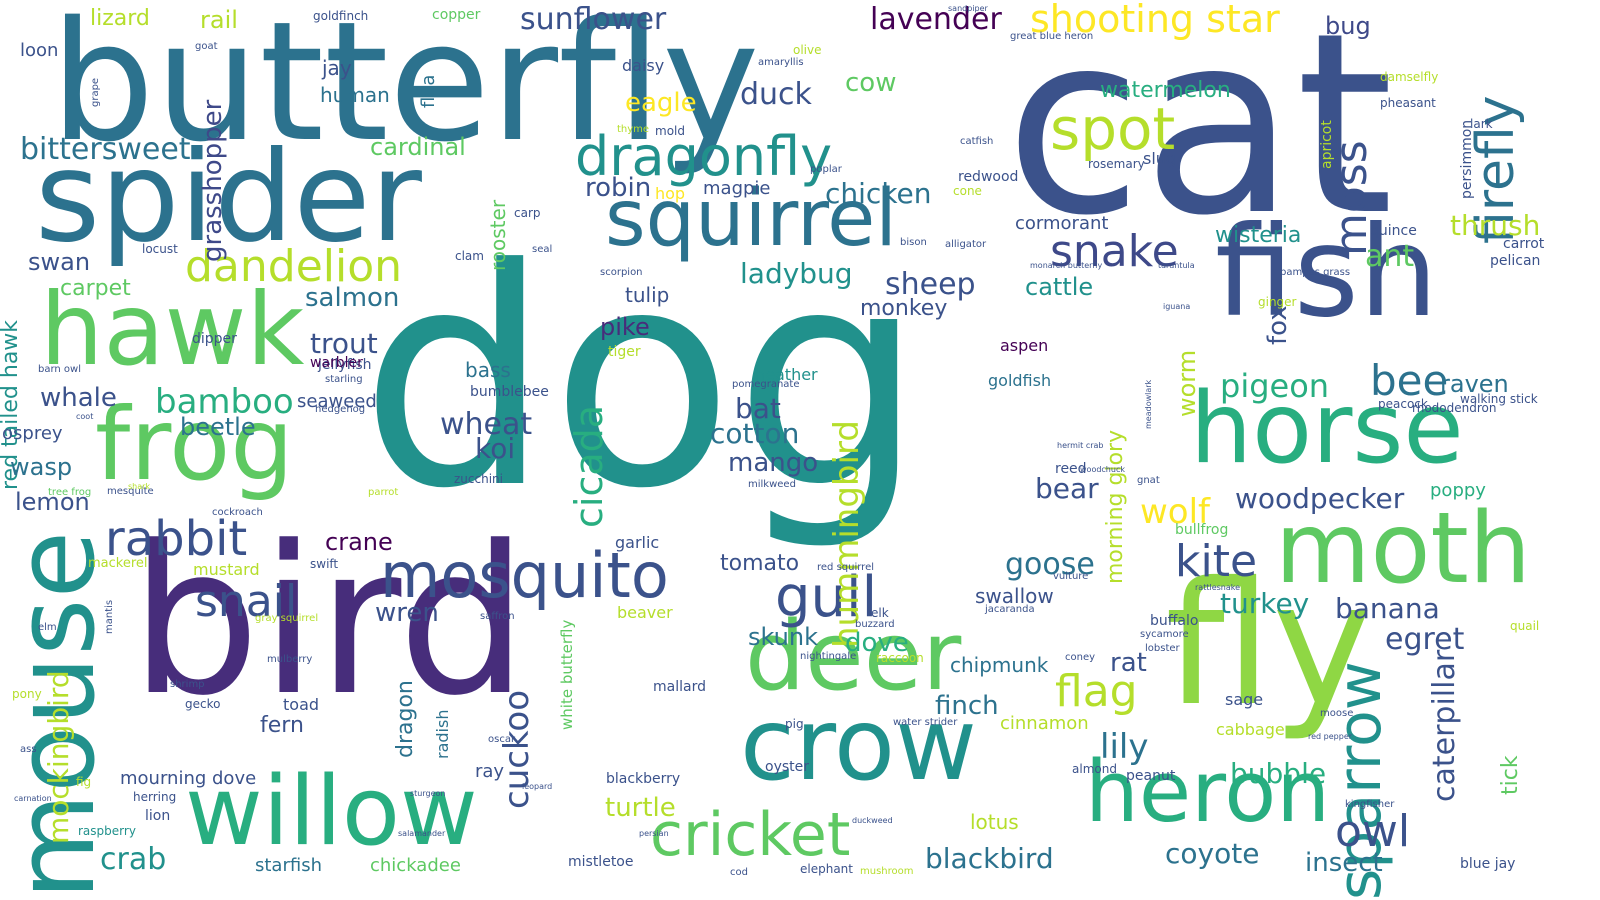 The width and height of the screenshot is (1600, 900). Describe the element at coordinates (1080, 657) in the screenshot. I see `word-coney: coney` at that location.